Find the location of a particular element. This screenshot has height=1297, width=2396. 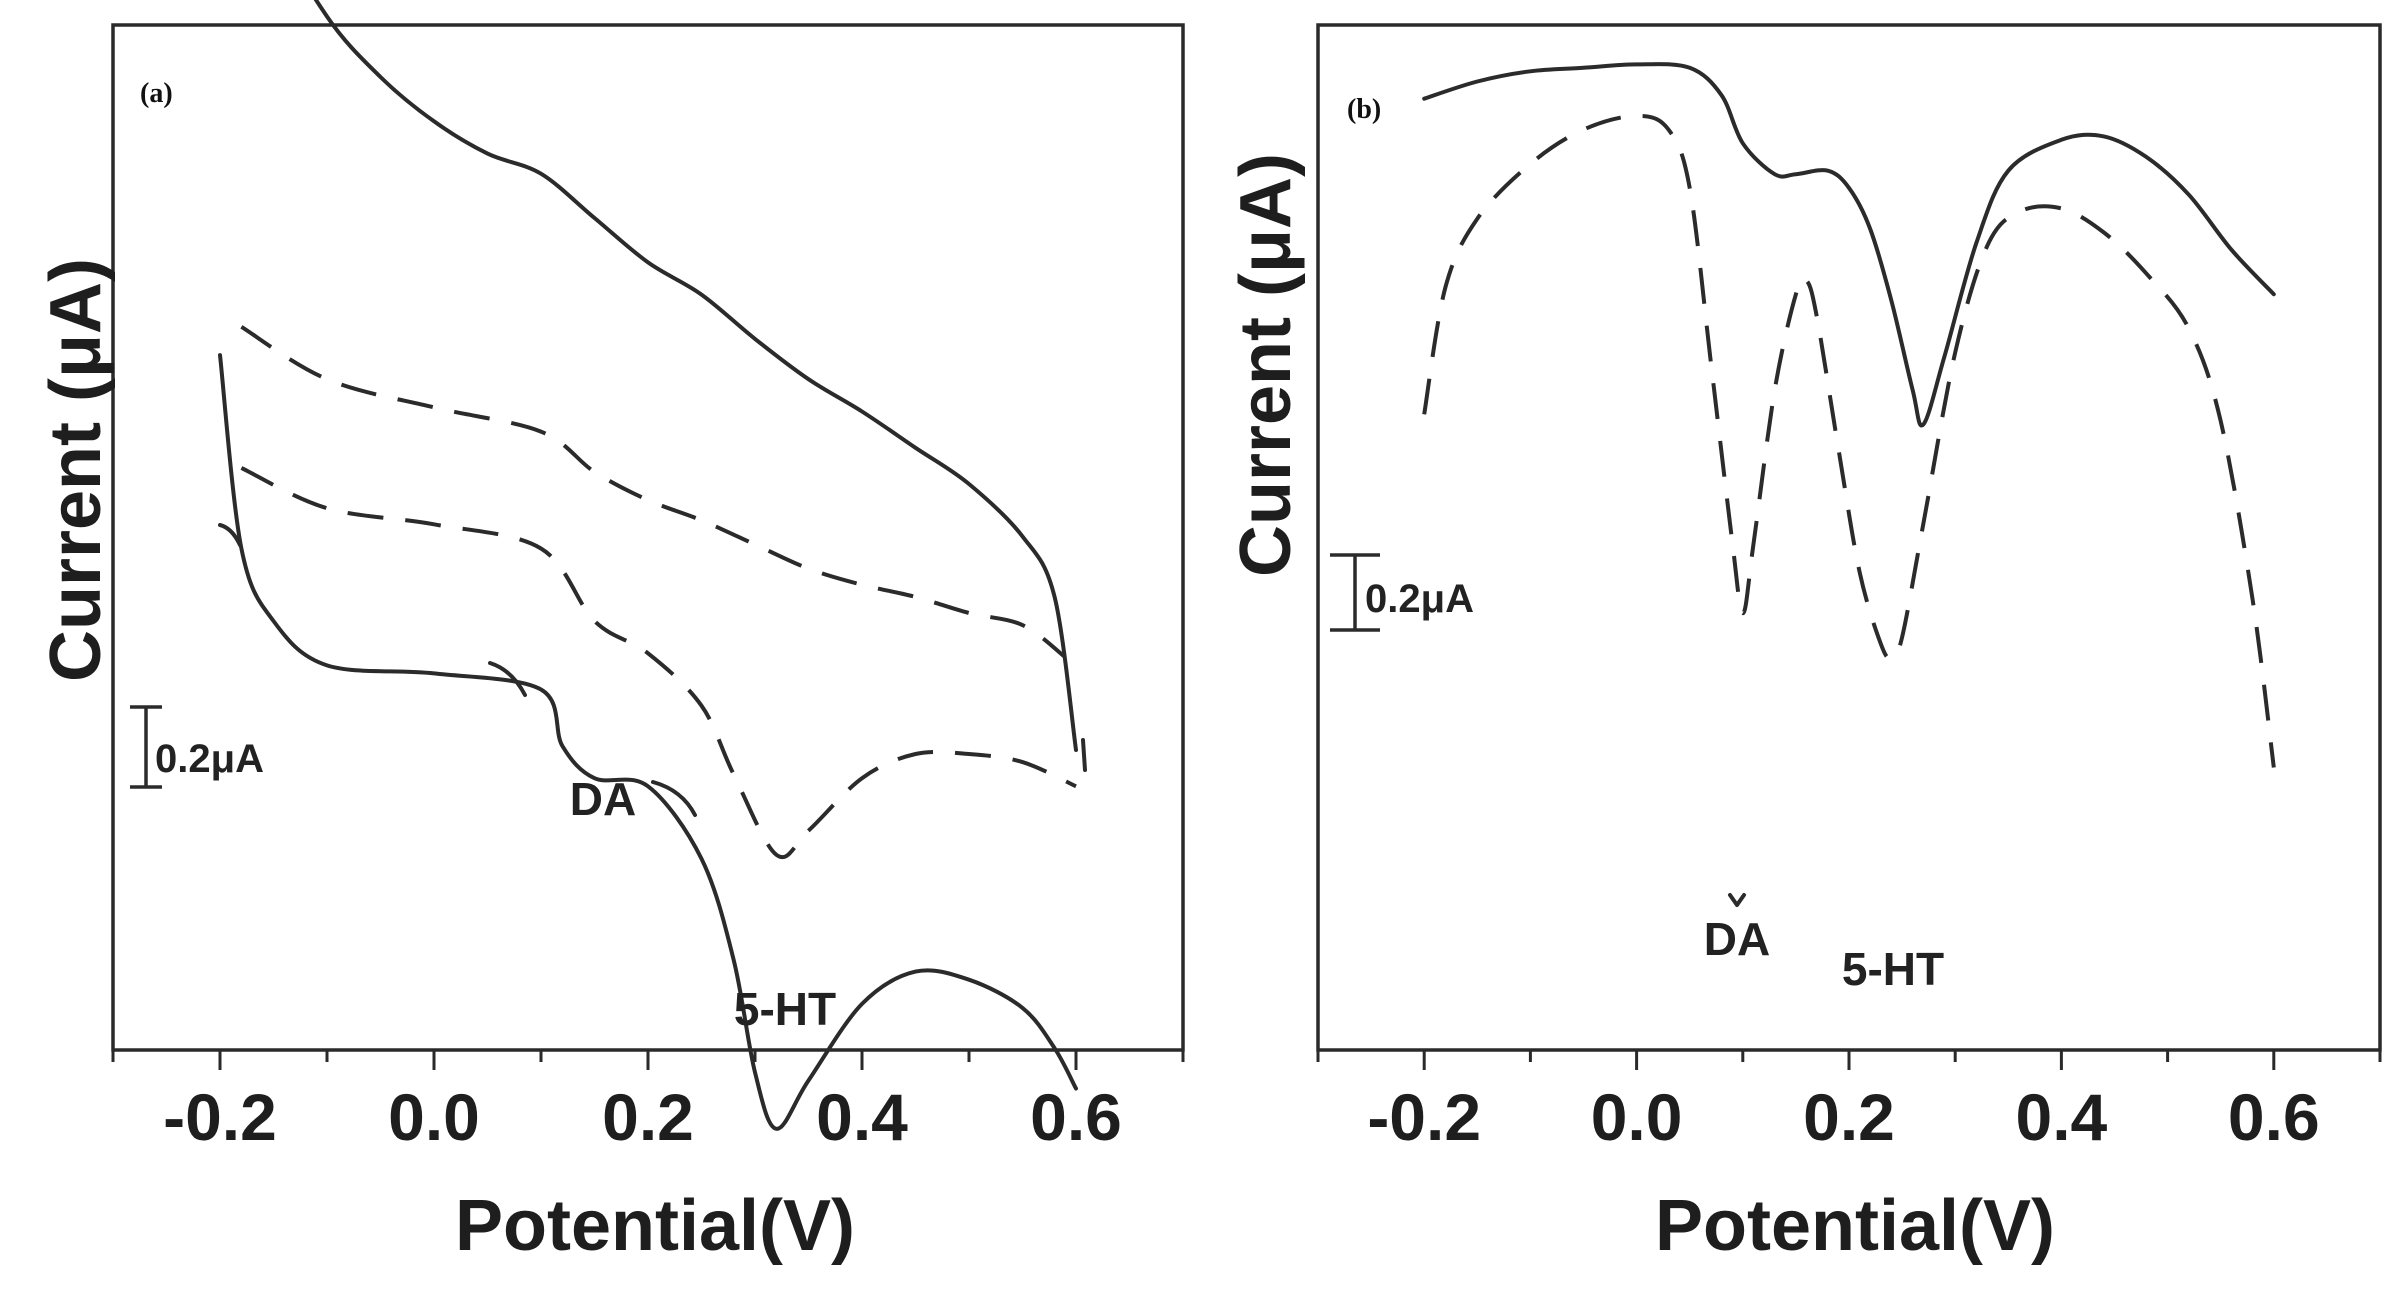

scale-bar-a: 0.2μA is located at coordinates (197, 747).